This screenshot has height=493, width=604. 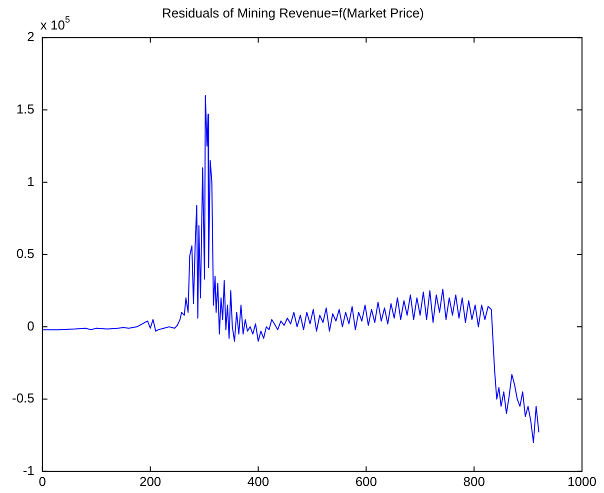 What do you see at coordinates (258, 481) in the screenshot?
I see `x-tick-label: 400` at bounding box center [258, 481].